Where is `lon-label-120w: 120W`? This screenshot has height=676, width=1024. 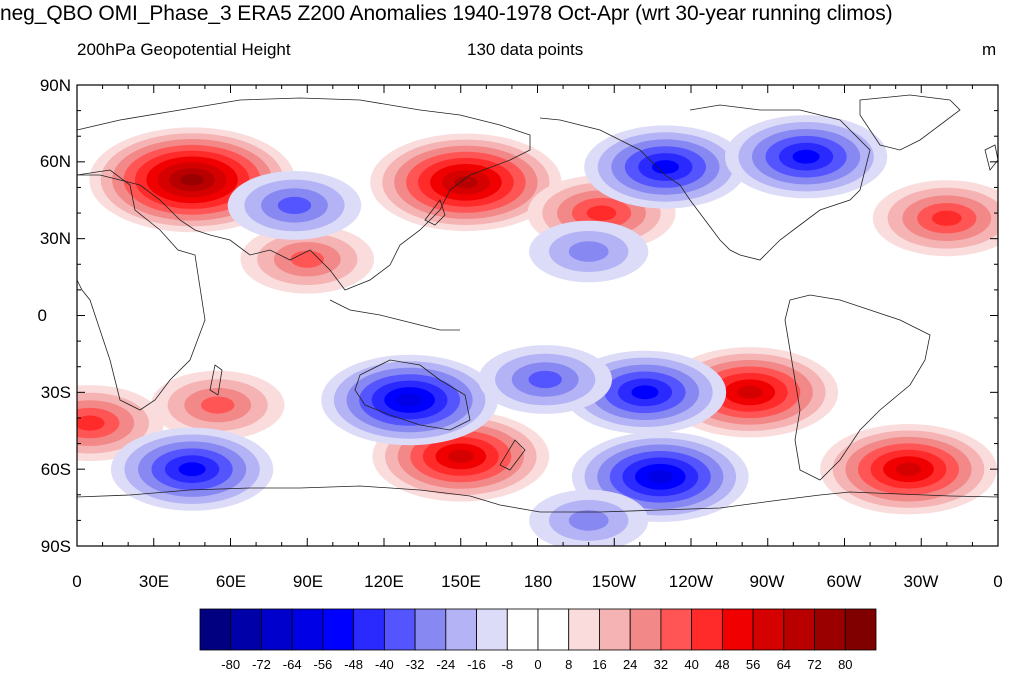
lon-label-120w: 120W is located at coordinates (691, 581).